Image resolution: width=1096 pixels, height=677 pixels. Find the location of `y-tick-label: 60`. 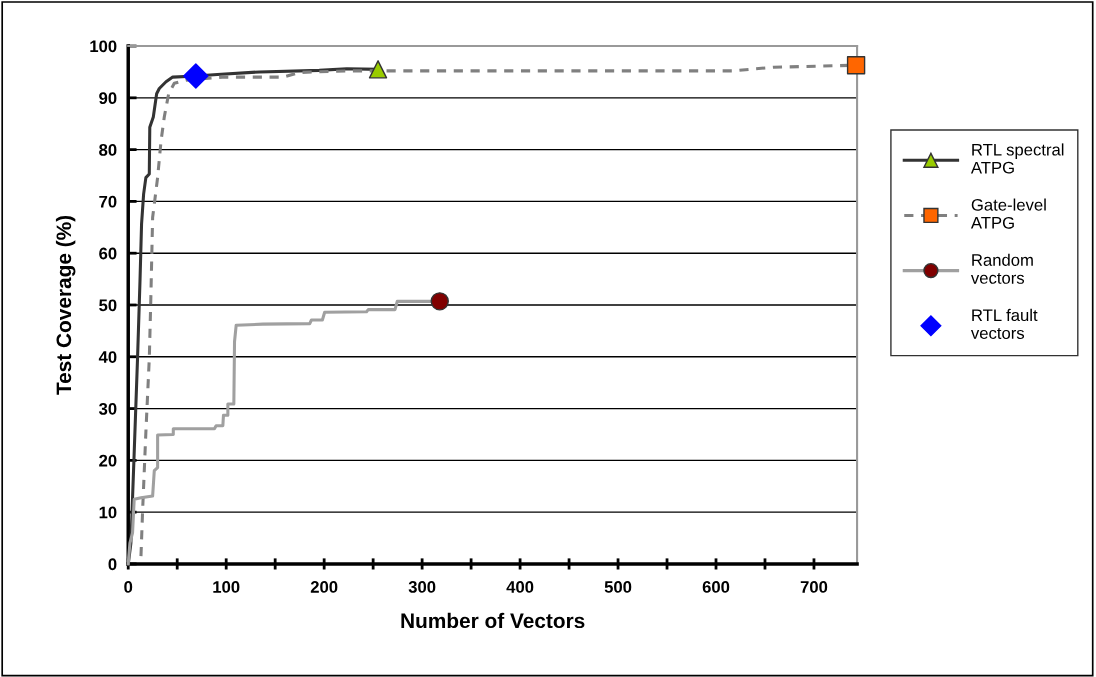

y-tick-label: 60 is located at coordinates (108, 253).